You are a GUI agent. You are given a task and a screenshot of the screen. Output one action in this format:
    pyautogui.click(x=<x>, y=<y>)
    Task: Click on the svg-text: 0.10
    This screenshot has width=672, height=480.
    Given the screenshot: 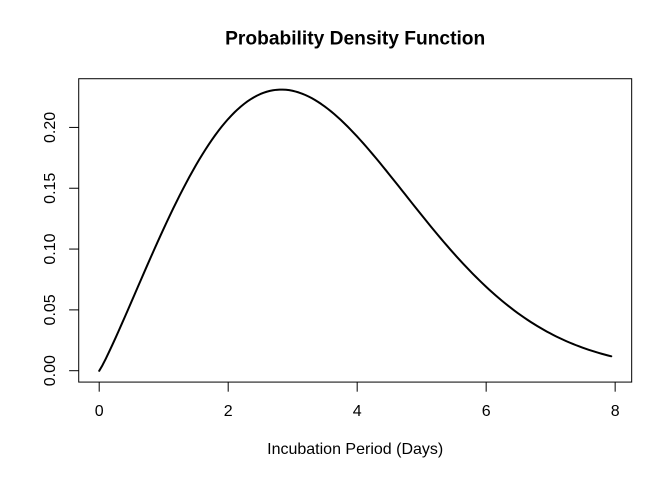 What is the action you would take?
    pyautogui.click(x=50, y=248)
    